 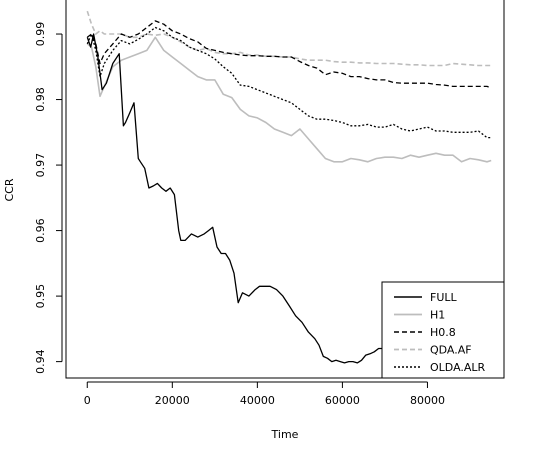 I want to click on x-tick-label: 60000, so click(x=342, y=400).